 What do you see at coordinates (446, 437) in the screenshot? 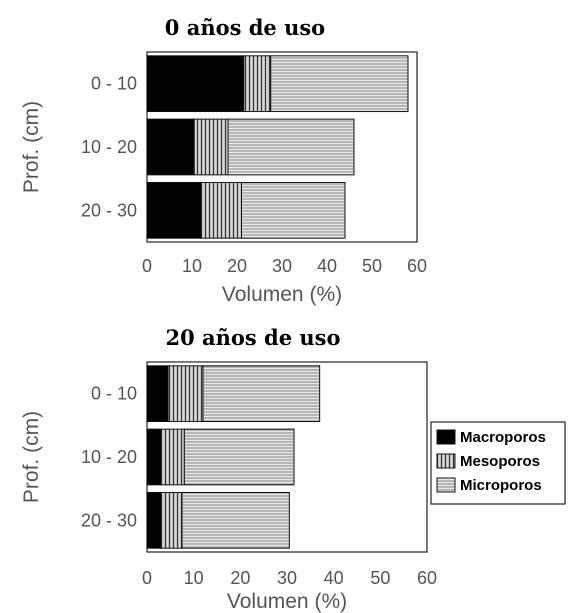
I see `legend-swatch-macroporos` at bounding box center [446, 437].